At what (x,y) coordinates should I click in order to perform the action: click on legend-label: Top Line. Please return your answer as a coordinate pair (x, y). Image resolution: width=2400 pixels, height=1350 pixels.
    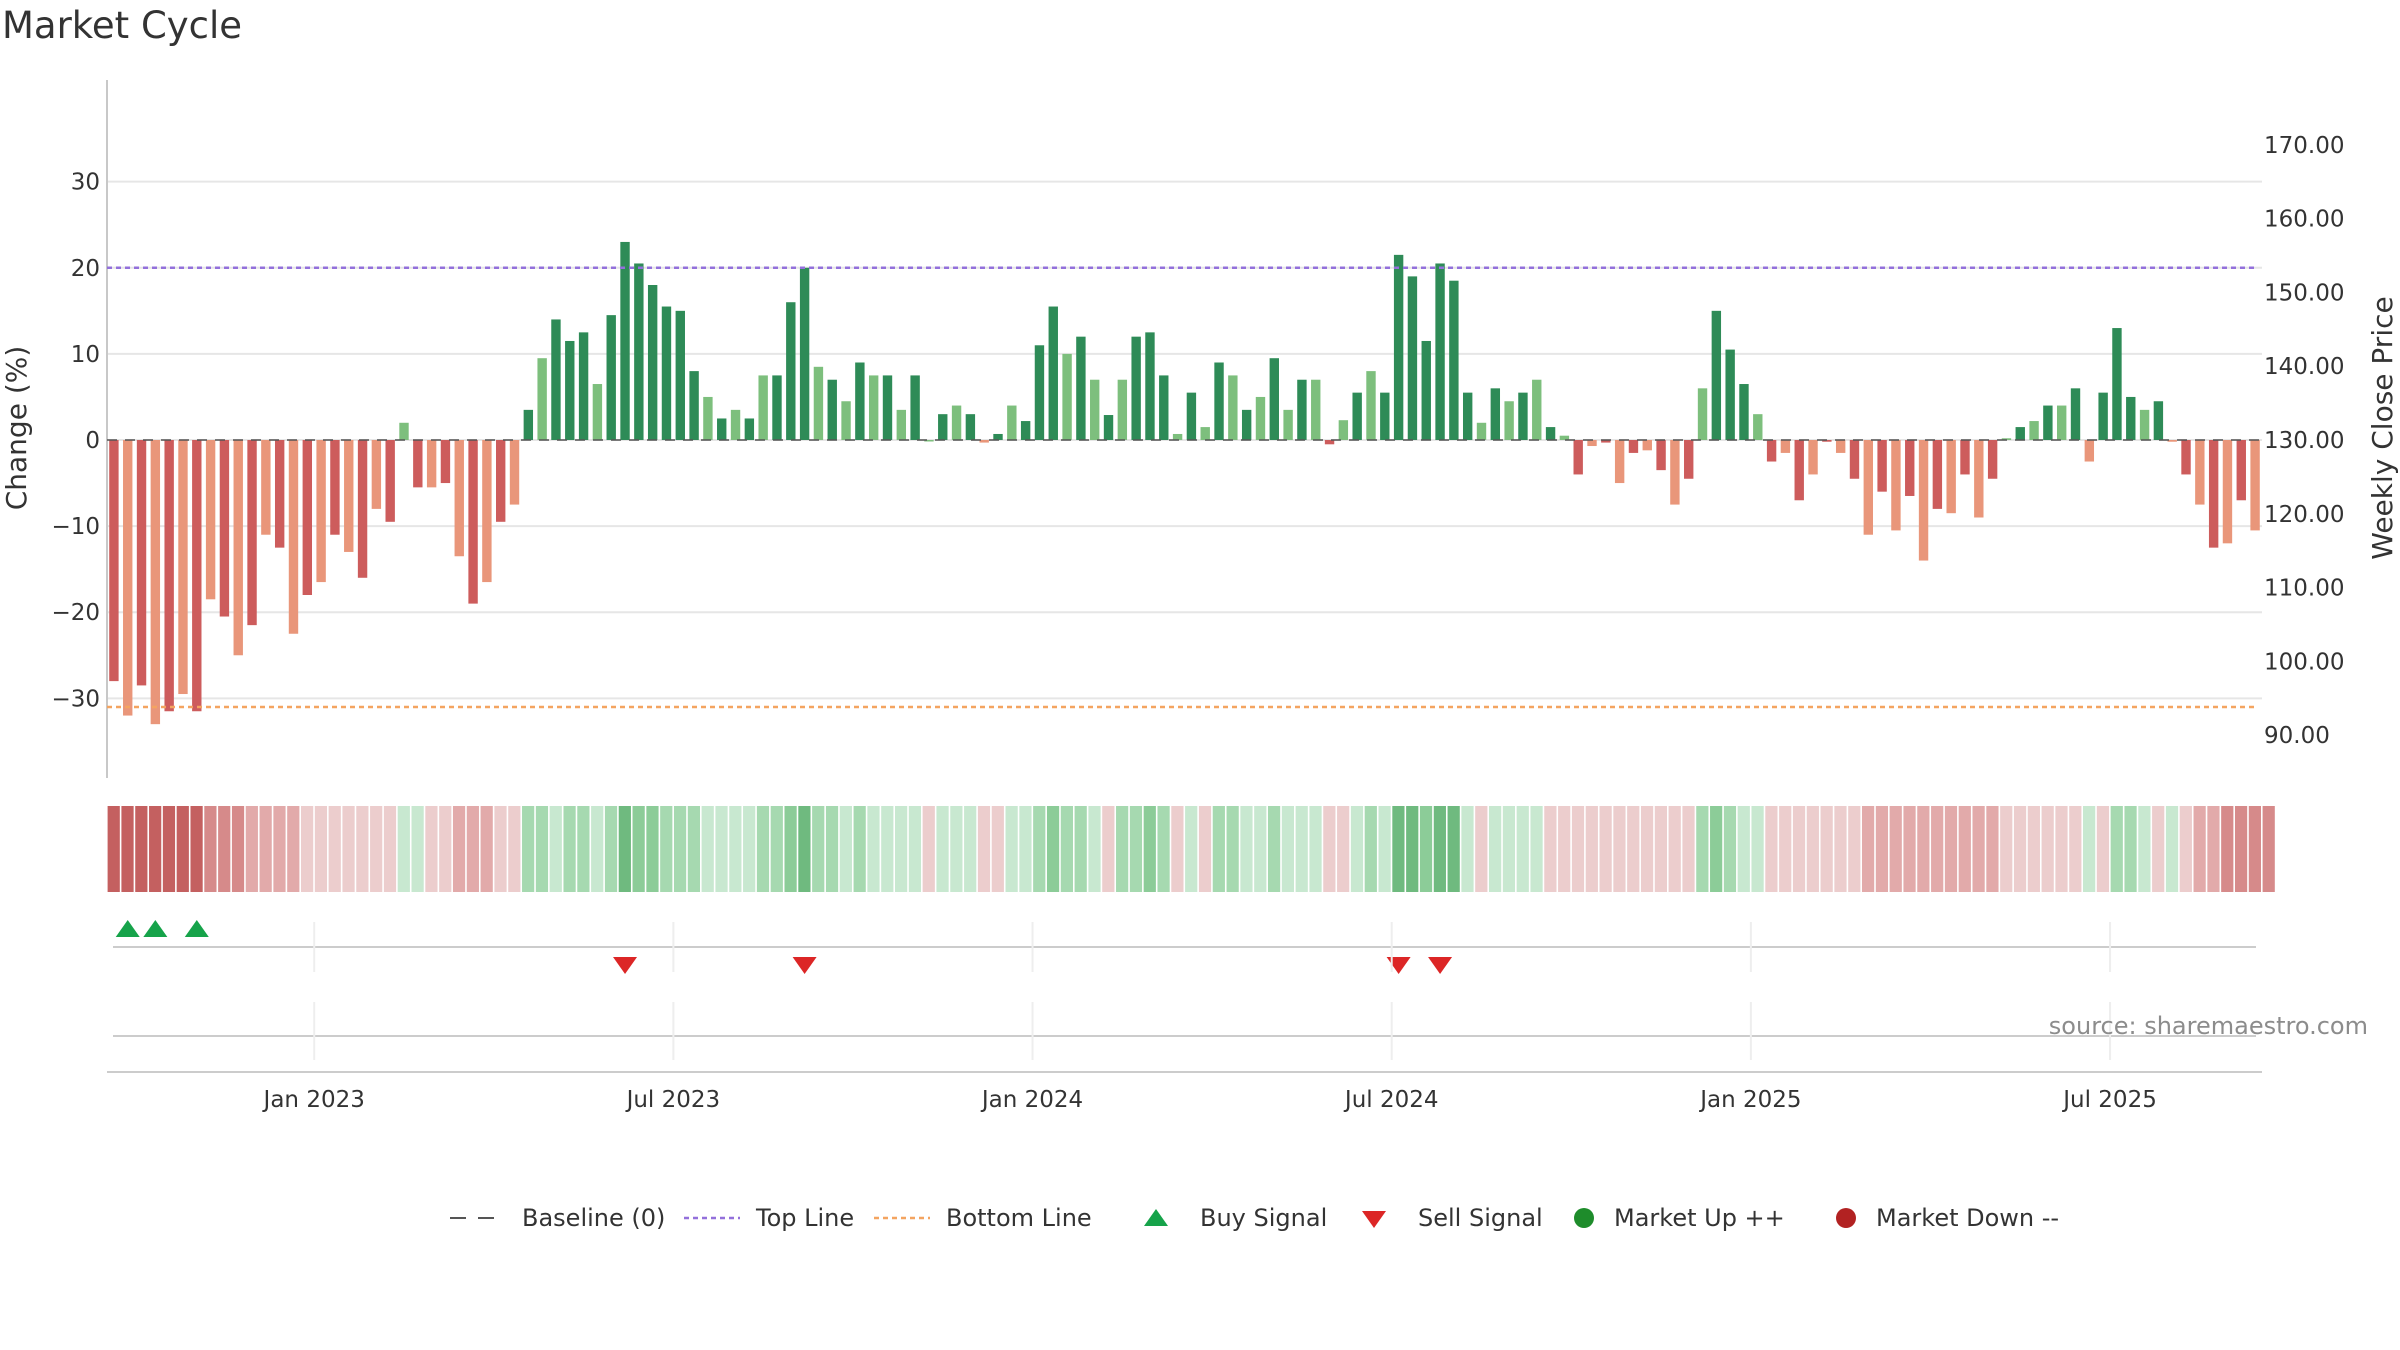
    Looking at the image, I should click on (804, 1218).